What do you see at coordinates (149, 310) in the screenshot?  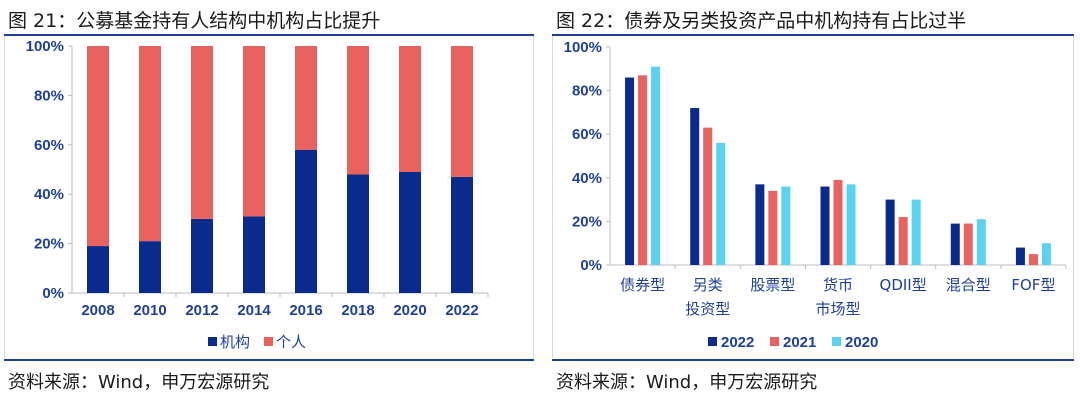 I see `x-tick-label: 2010` at bounding box center [149, 310].